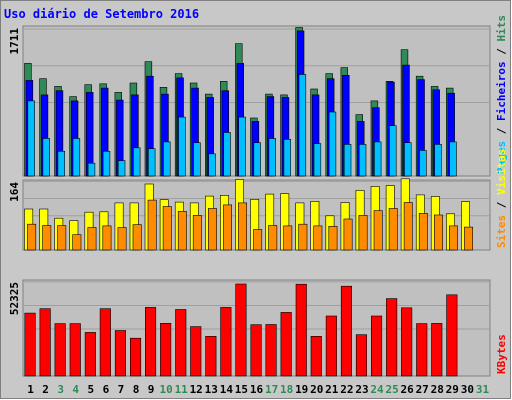  What do you see at coordinates (45, 389) in the screenshot?
I see `x-tick-label-2: 2` at bounding box center [45, 389].